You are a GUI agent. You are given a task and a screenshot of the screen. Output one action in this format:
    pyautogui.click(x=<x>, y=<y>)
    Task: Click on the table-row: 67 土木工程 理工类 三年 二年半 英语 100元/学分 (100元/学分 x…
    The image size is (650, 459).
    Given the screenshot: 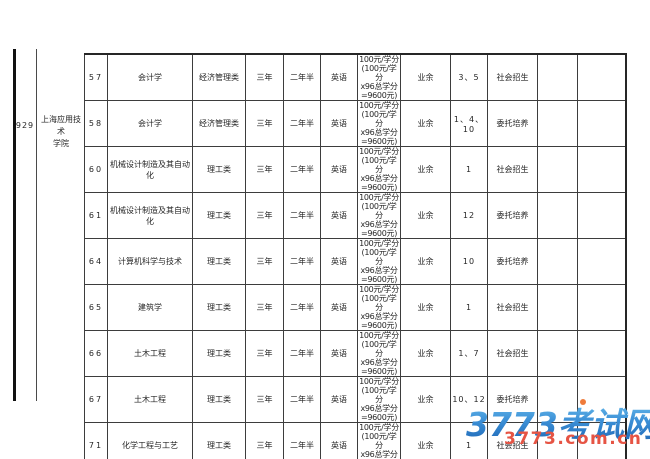 What is the action you would take?
    pyautogui.click(x=355, y=399)
    